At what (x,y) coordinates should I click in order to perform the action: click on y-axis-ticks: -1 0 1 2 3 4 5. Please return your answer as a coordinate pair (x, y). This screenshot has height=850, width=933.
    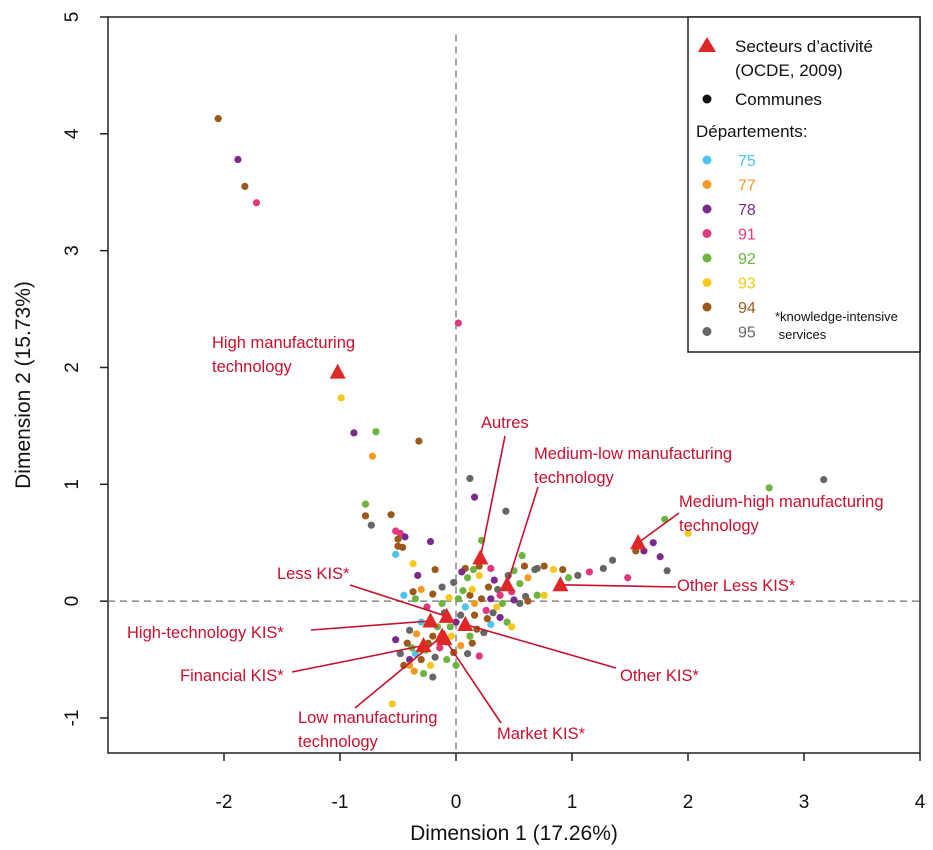
    Looking at the image, I should click on (85, 369).